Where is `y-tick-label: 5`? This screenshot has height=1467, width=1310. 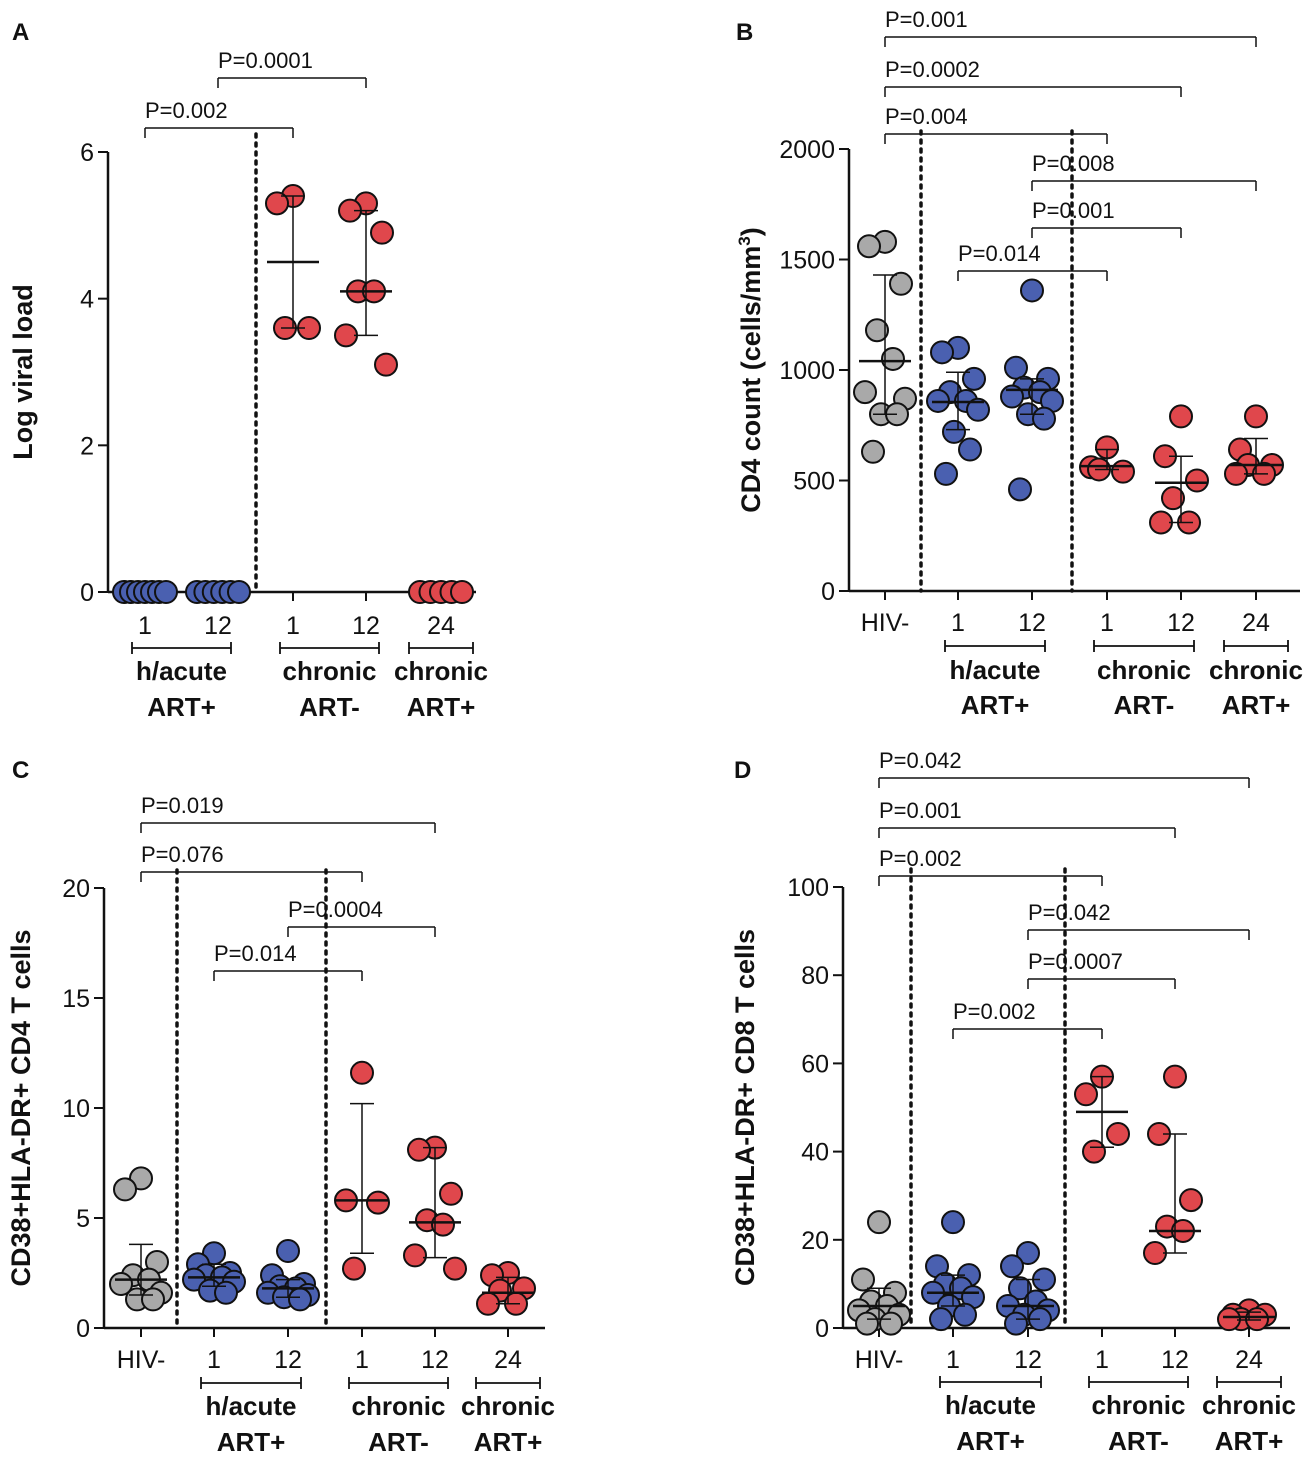 y-tick-label: 5 is located at coordinates (83, 1219).